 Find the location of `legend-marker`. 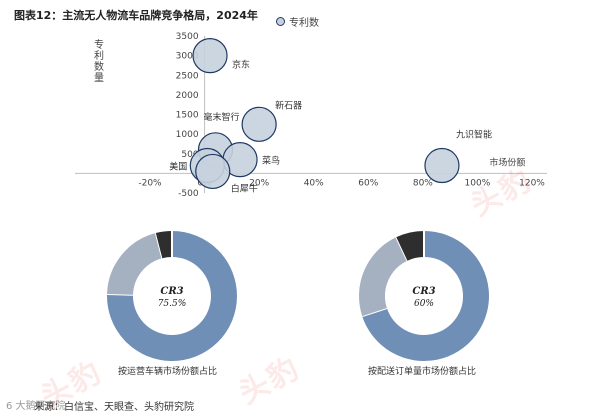

legend-marker is located at coordinates (280, 21).